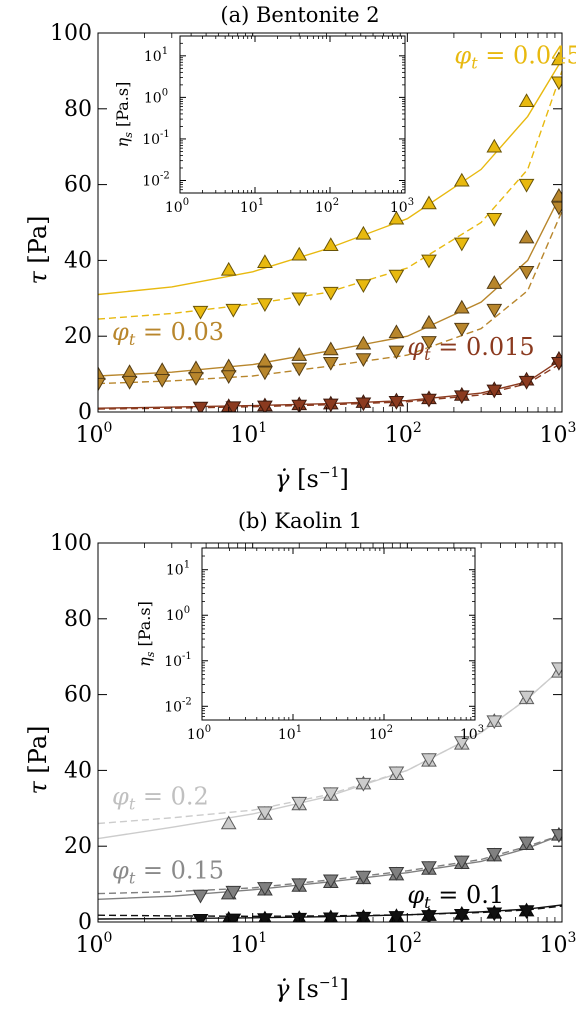 This screenshot has width=576, height=1012. What do you see at coordinates (403, 944) in the screenshot?
I see `x-tick-label: 10²` at bounding box center [403, 944].